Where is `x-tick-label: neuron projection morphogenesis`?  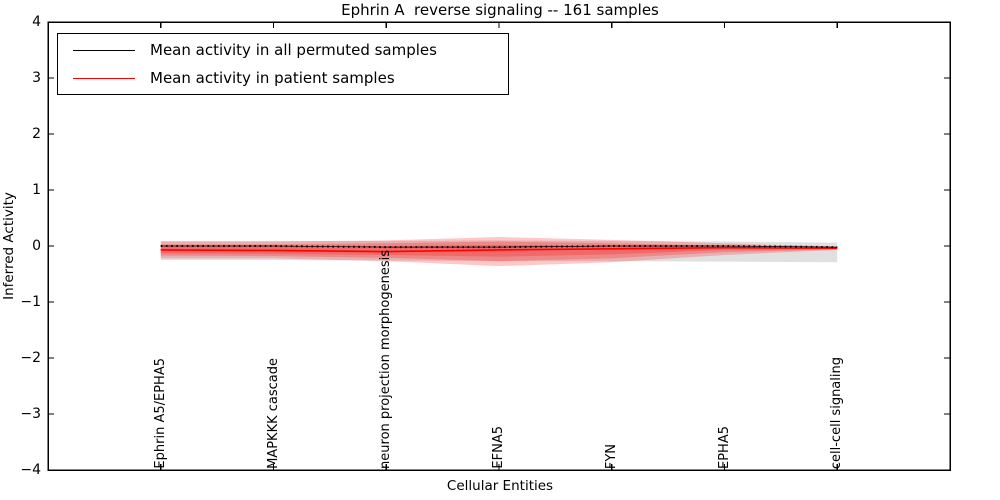
x-tick-label: neuron projection morphogenesis is located at coordinates (386, 359).